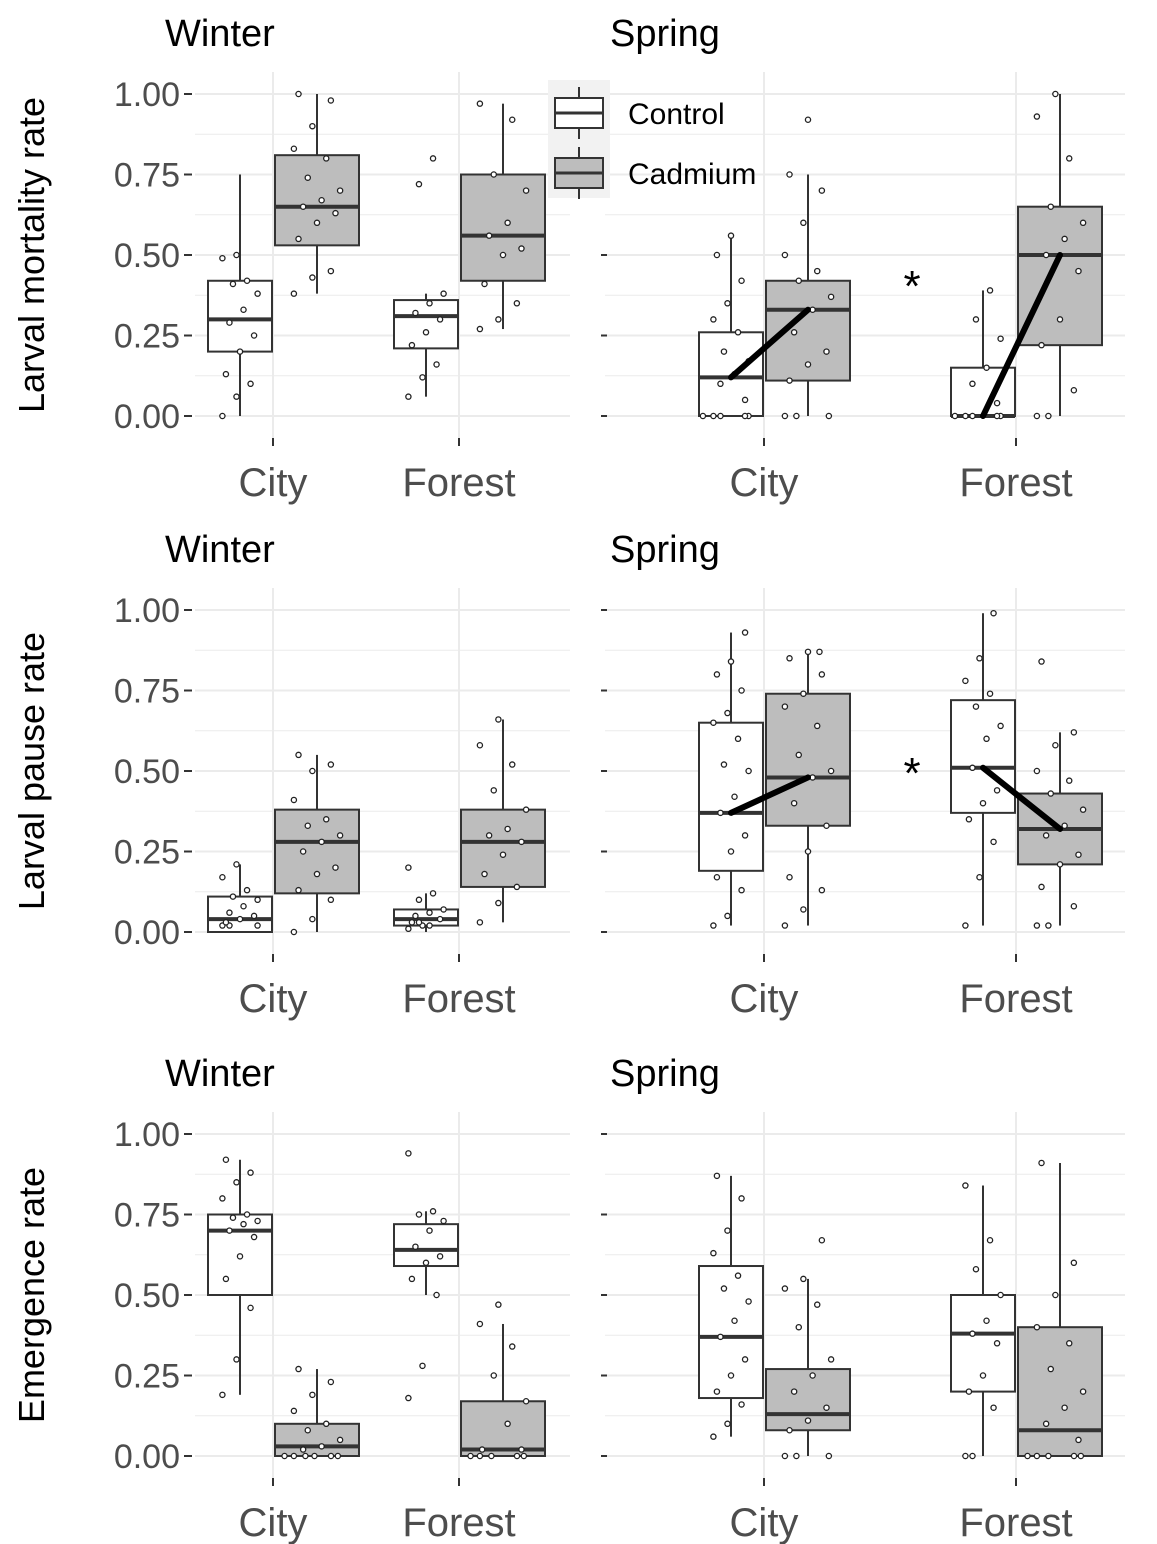 This screenshot has height=1544, width=1157. I want to click on y-tick-label: 0.50, so click(147, 772).